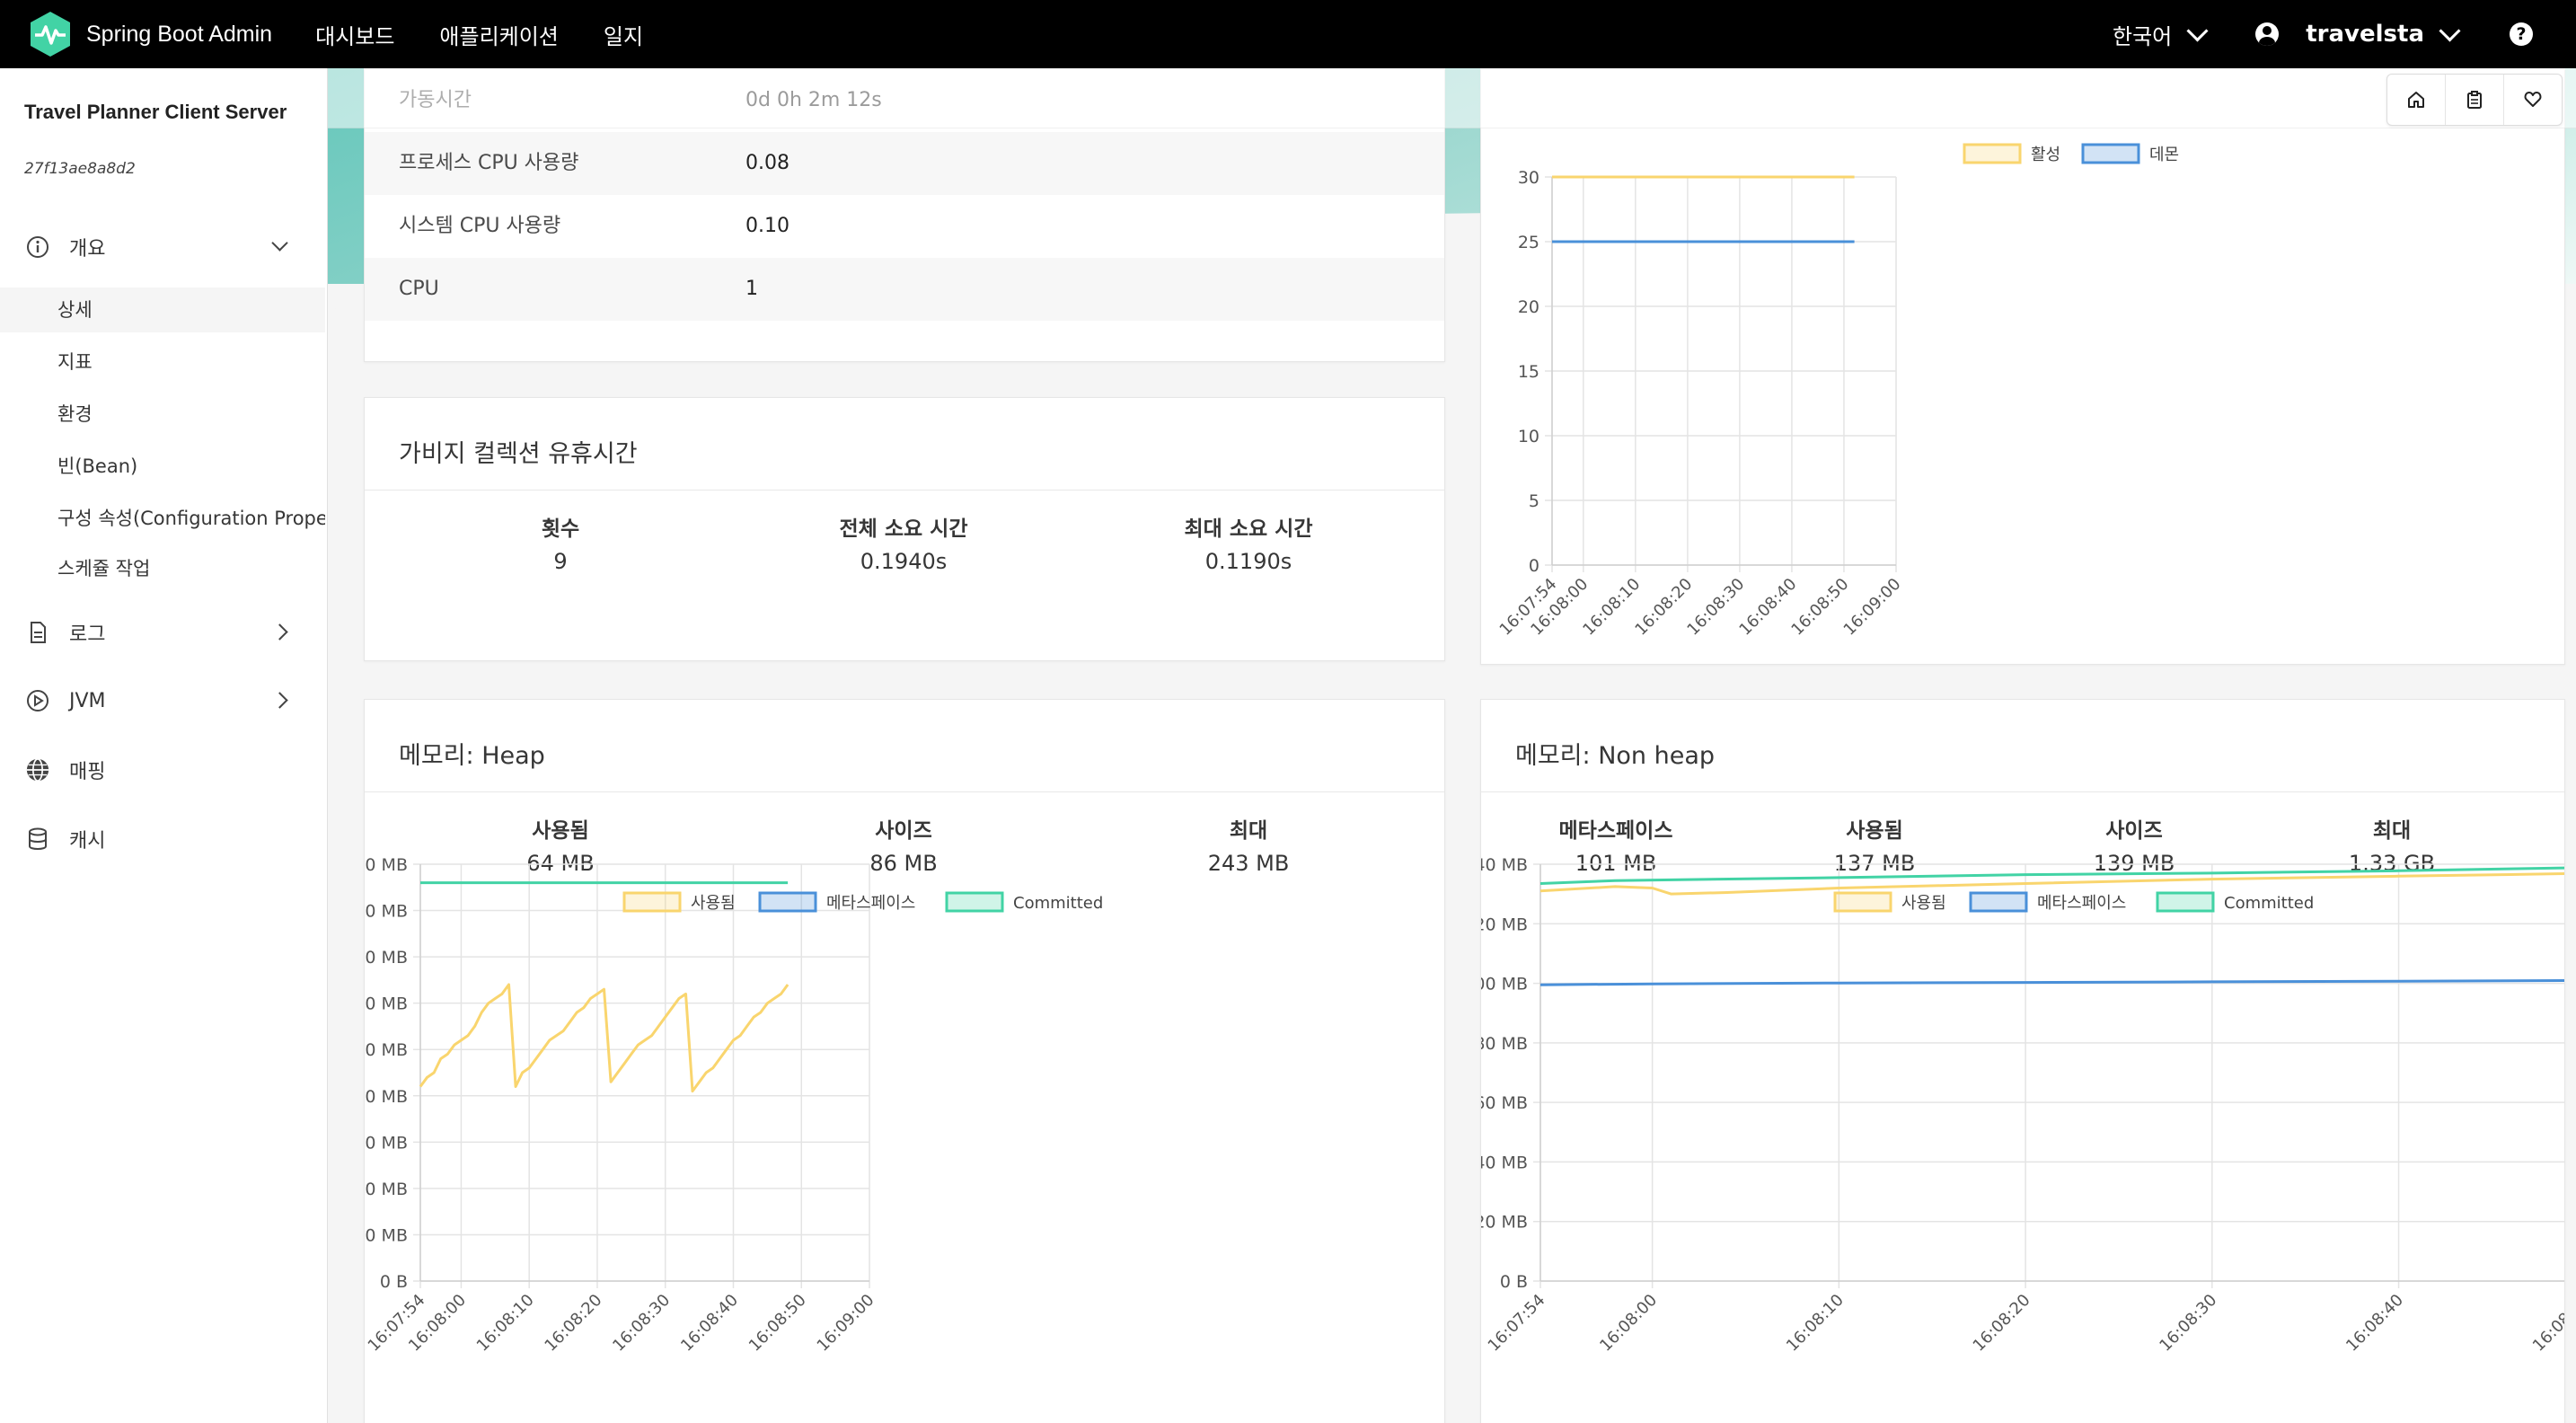 The width and height of the screenshot is (2576, 1423). I want to click on sidebar-subitem-scheduled-tasks: 스케쥴 작업, so click(104, 569).